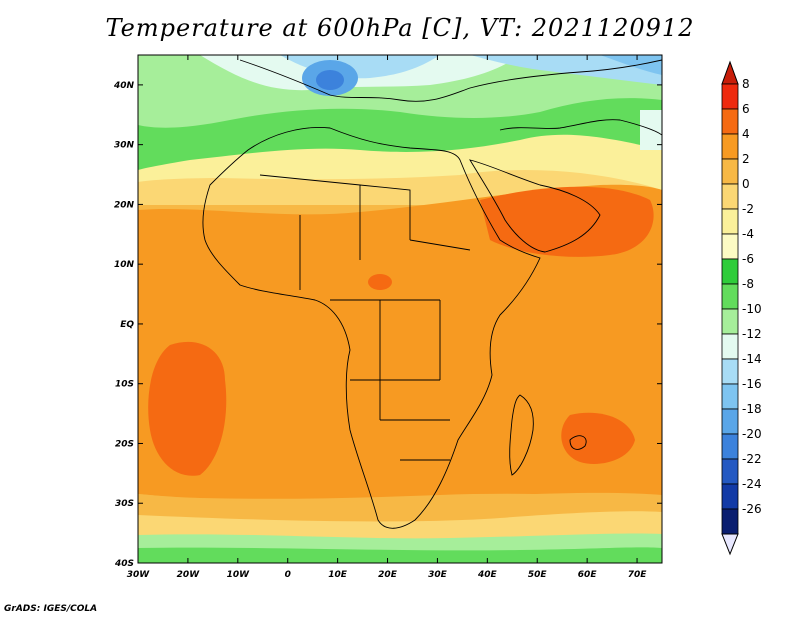  What do you see at coordinates (51, 609) in the screenshot?
I see `grads-credit: GrADS: IGES/COLA` at bounding box center [51, 609].